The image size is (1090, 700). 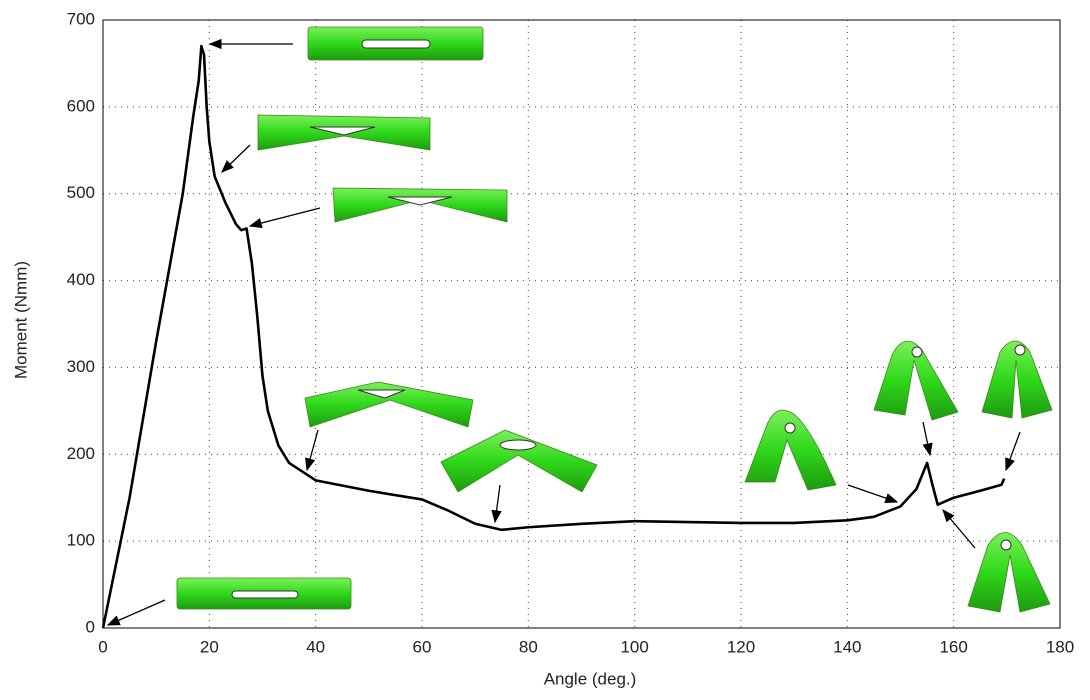 What do you see at coordinates (81, 192) in the screenshot?
I see `y-tick-label: 500` at bounding box center [81, 192].